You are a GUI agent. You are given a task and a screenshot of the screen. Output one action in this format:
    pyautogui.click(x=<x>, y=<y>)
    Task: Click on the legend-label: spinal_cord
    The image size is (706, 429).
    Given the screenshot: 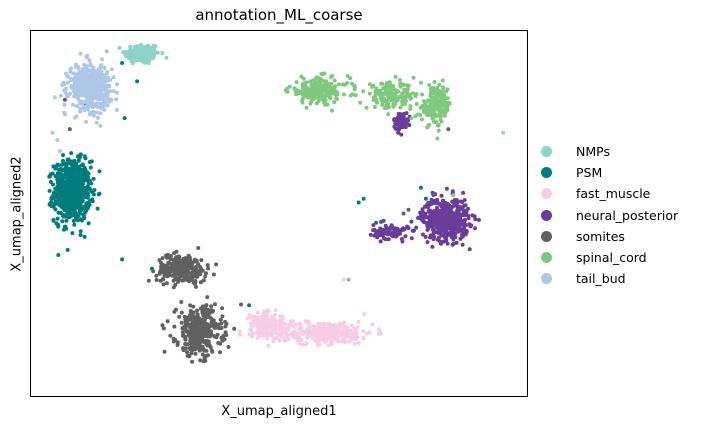 What is the action you would take?
    pyautogui.click(x=611, y=258)
    